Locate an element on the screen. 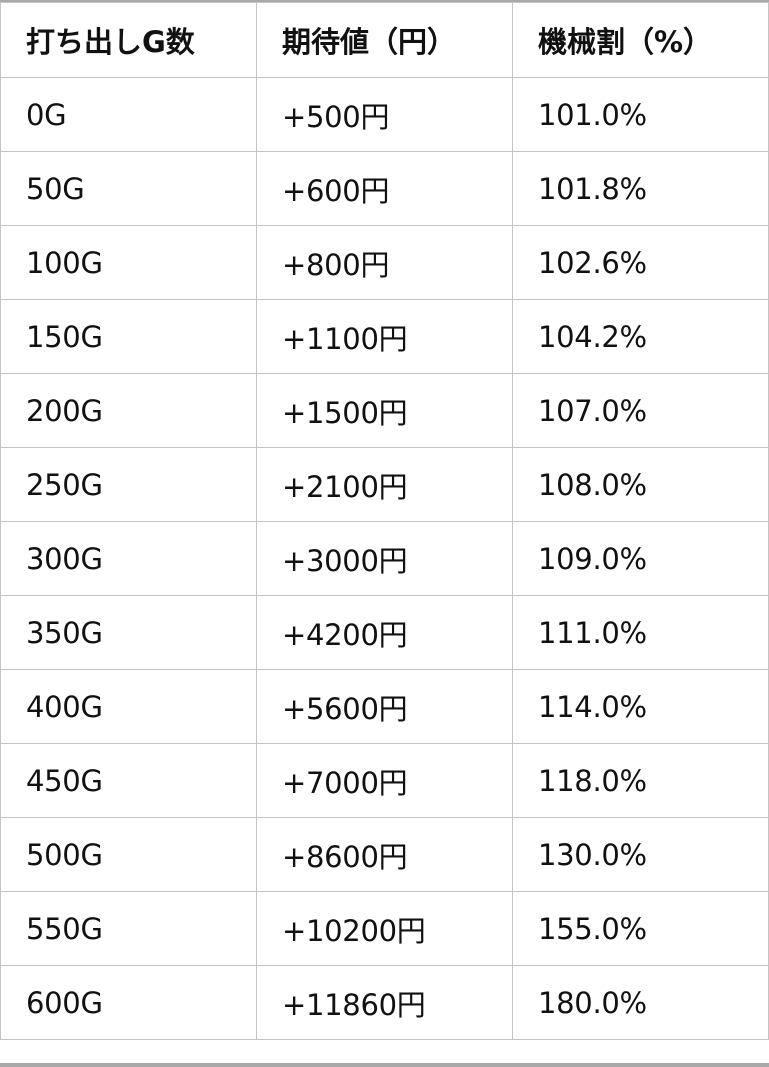  header-row: 打ち出しG数 期待値（円） 機械割（%） is located at coordinates (384, 40).